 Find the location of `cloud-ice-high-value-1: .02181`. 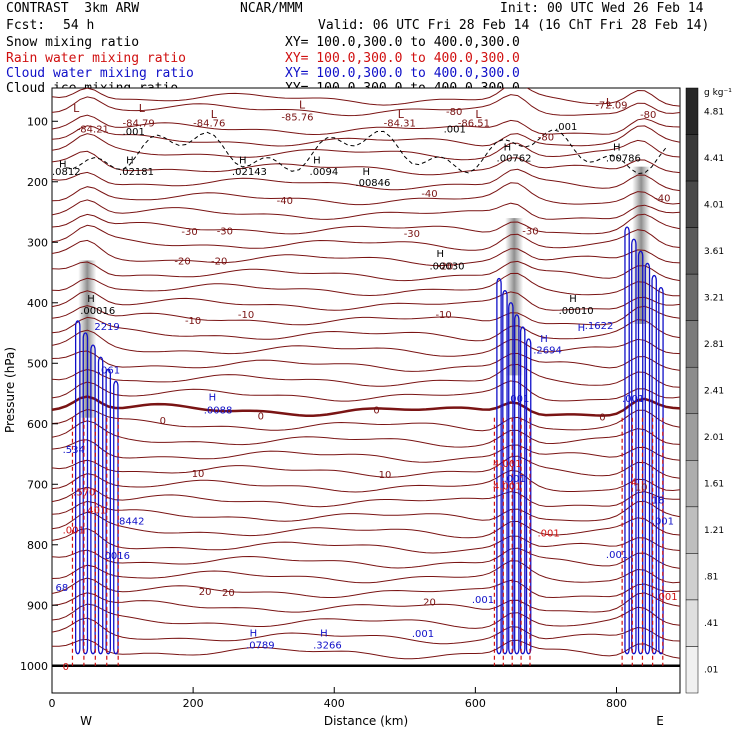

cloud-ice-high-value-1: .02181 is located at coordinates (136, 172).